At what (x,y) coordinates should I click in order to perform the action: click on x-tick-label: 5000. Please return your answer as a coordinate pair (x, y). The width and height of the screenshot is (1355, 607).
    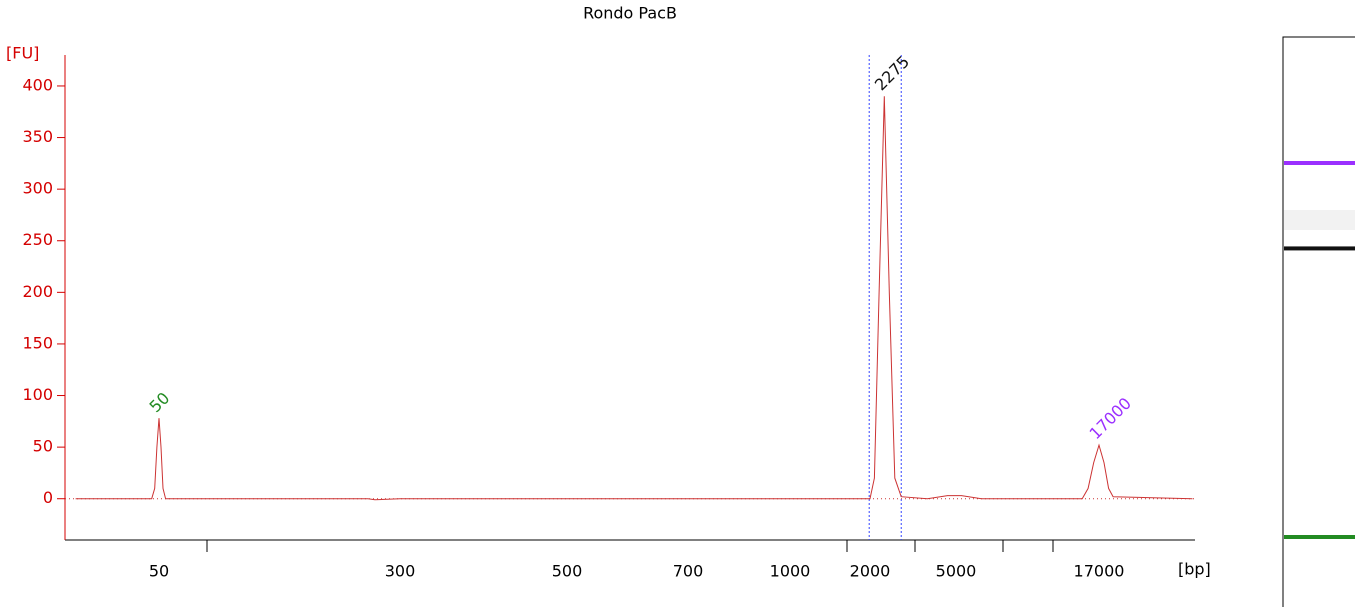
    Looking at the image, I should click on (956, 571).